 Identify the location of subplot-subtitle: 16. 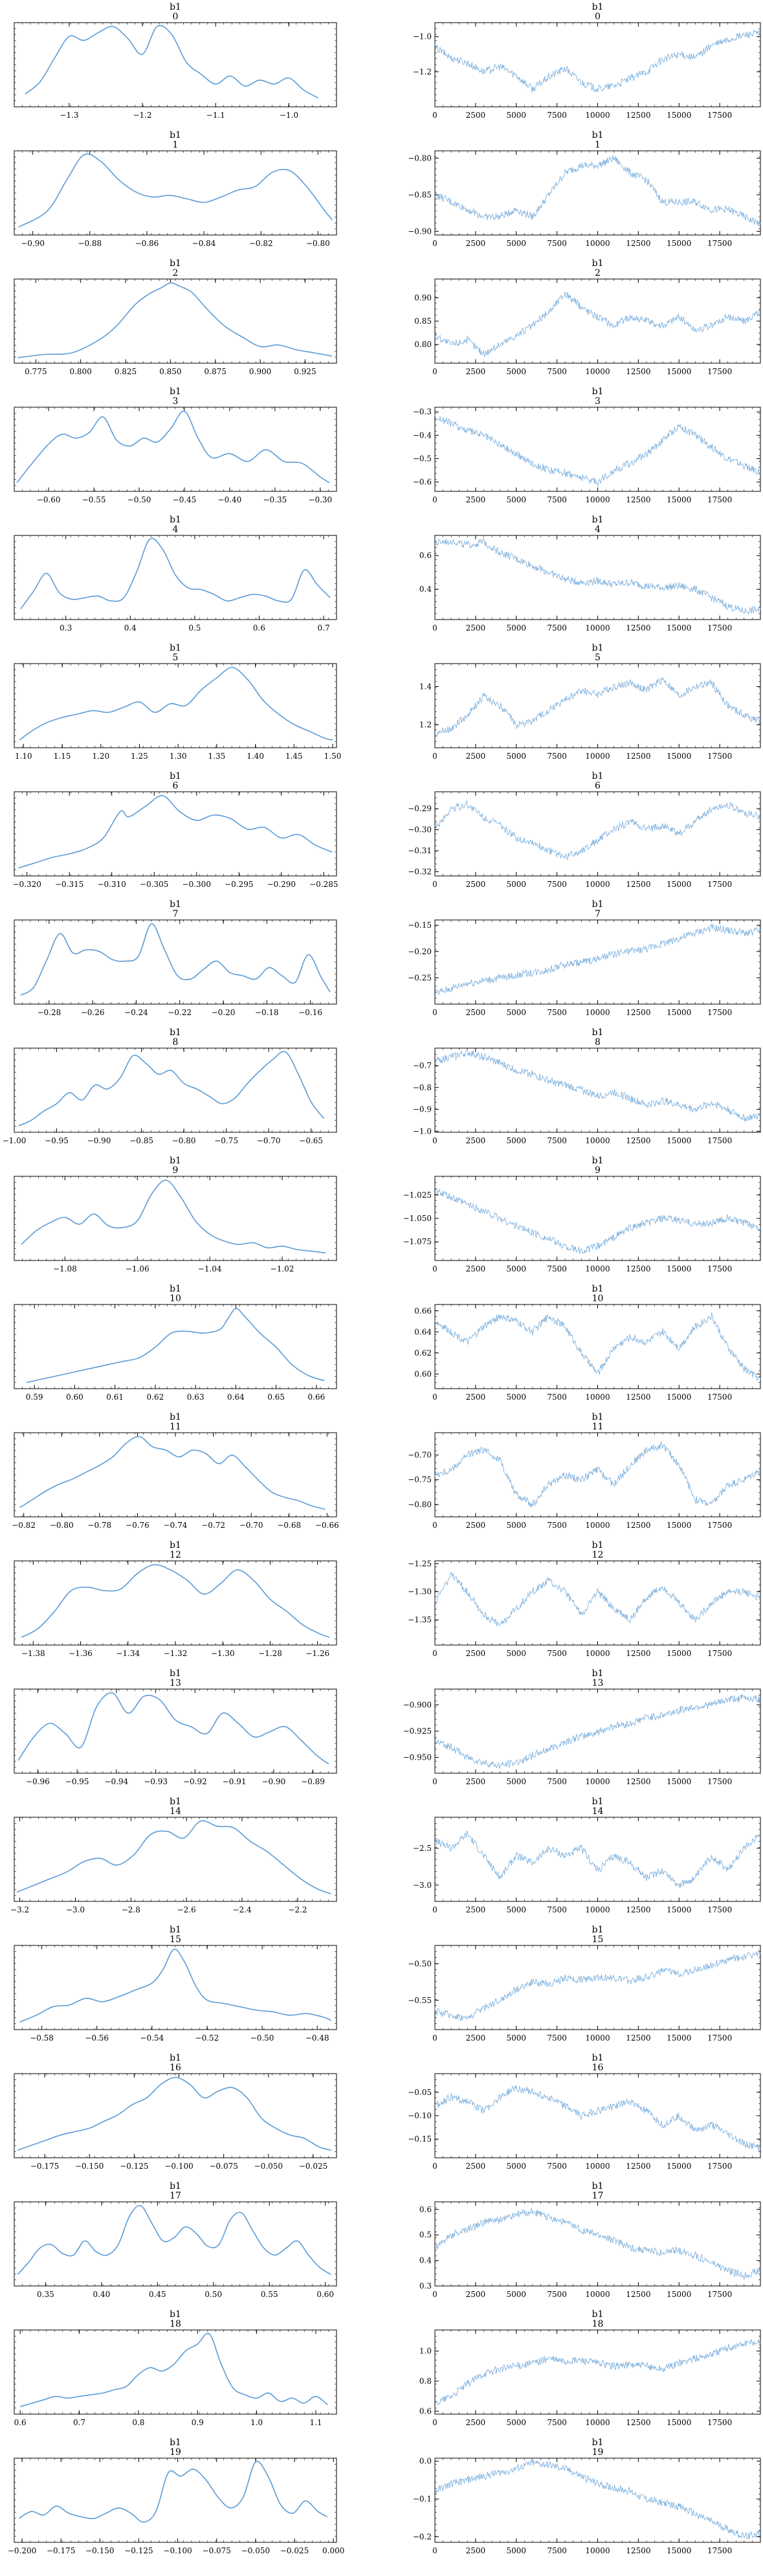
(175, 2068).